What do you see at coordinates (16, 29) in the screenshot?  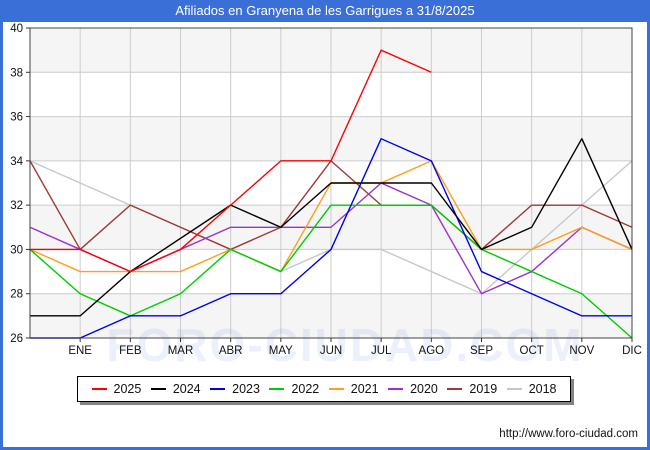 I see `y-axis-label: 40` at bounding box center [16, 29].